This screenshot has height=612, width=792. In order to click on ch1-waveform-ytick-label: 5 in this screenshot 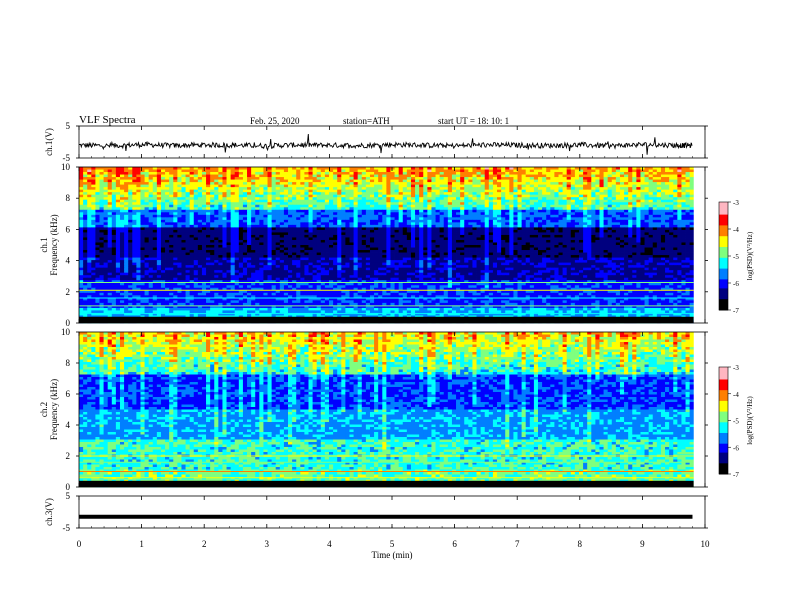, I will do `click(68, 126)`.